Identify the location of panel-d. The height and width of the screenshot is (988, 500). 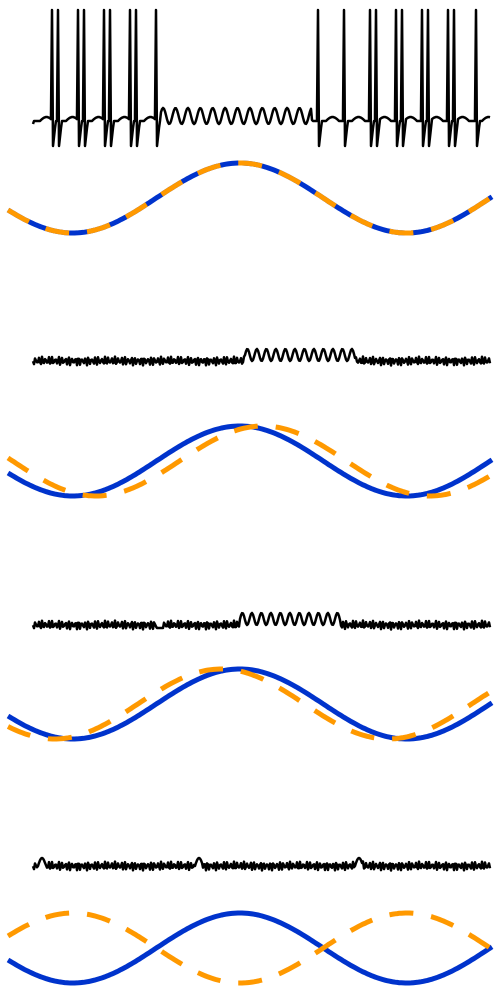
(250, 921).